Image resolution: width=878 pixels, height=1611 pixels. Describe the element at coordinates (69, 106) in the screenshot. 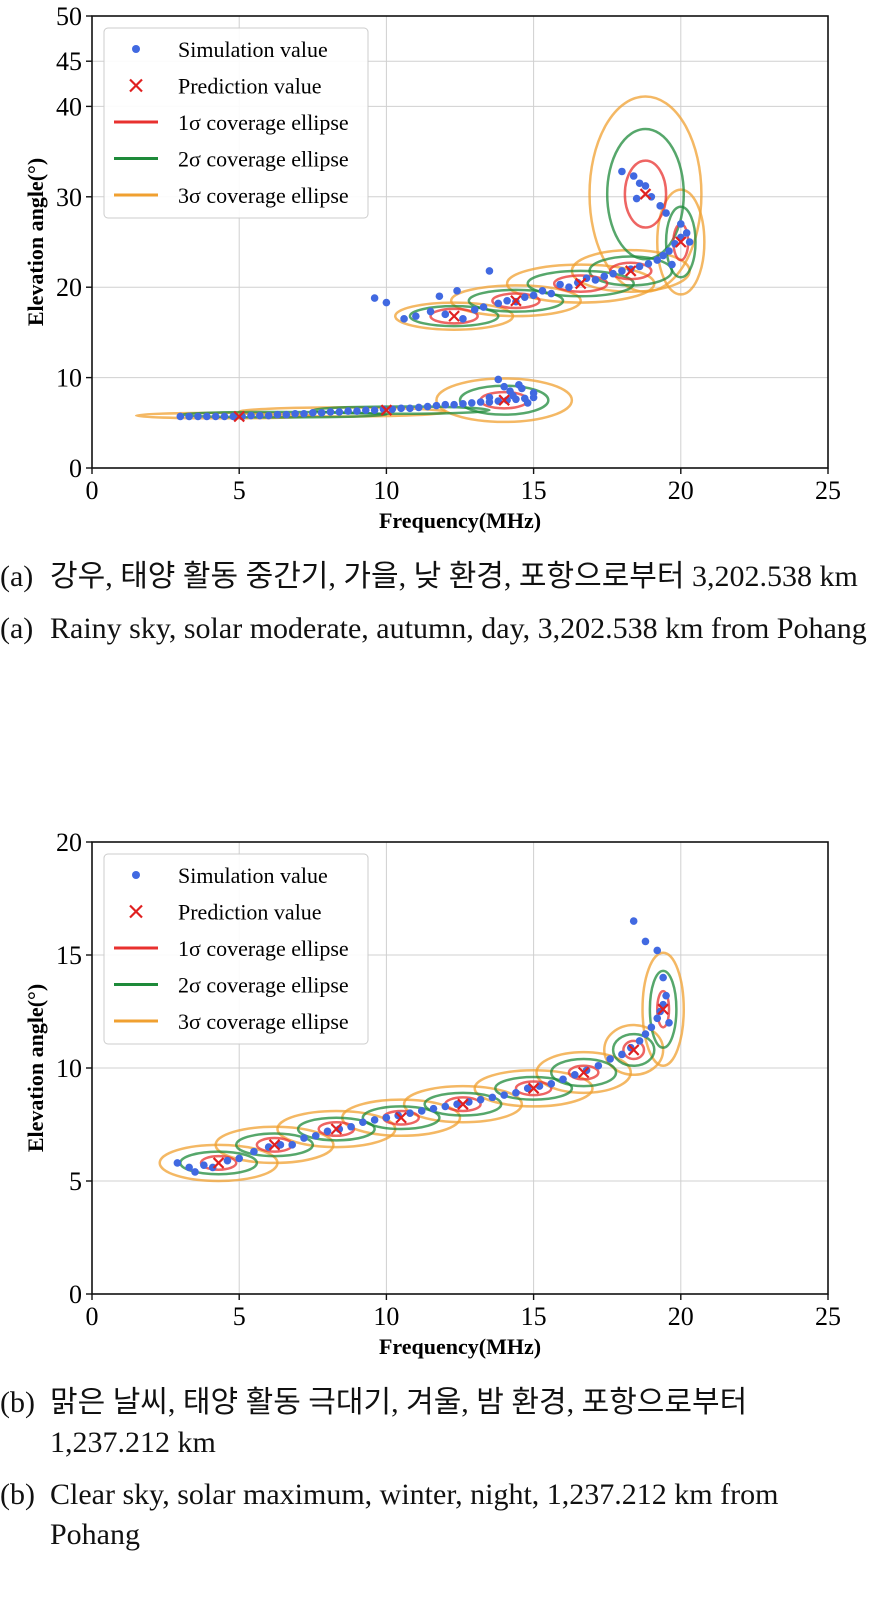

I see `chart-a-ytick-label: 40` at that location.